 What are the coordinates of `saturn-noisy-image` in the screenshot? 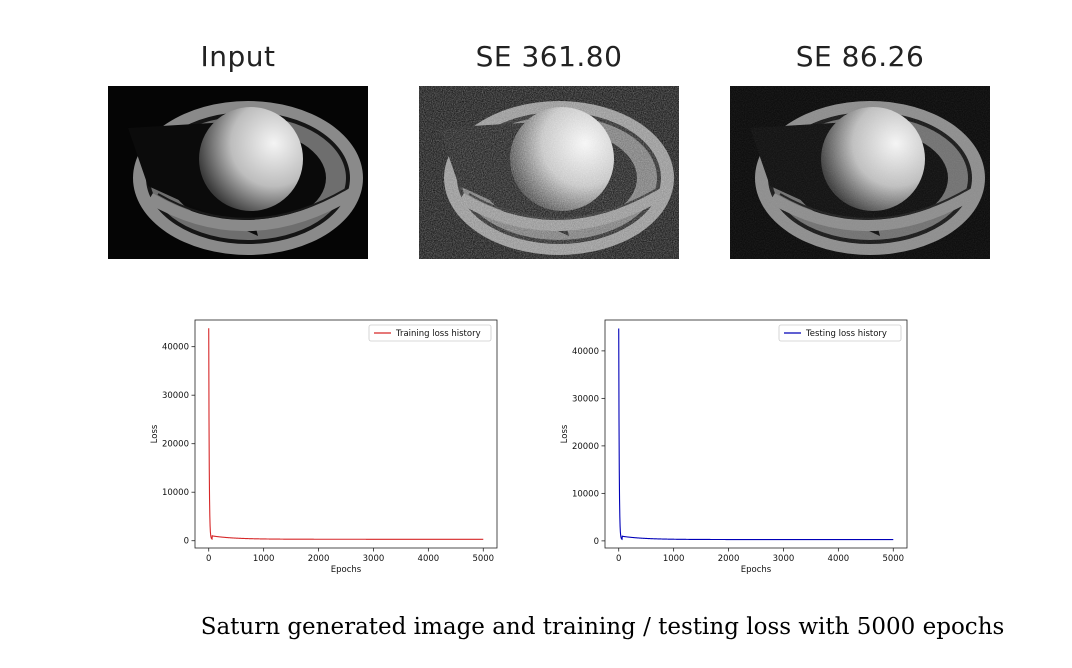 It's located at (549, 172).